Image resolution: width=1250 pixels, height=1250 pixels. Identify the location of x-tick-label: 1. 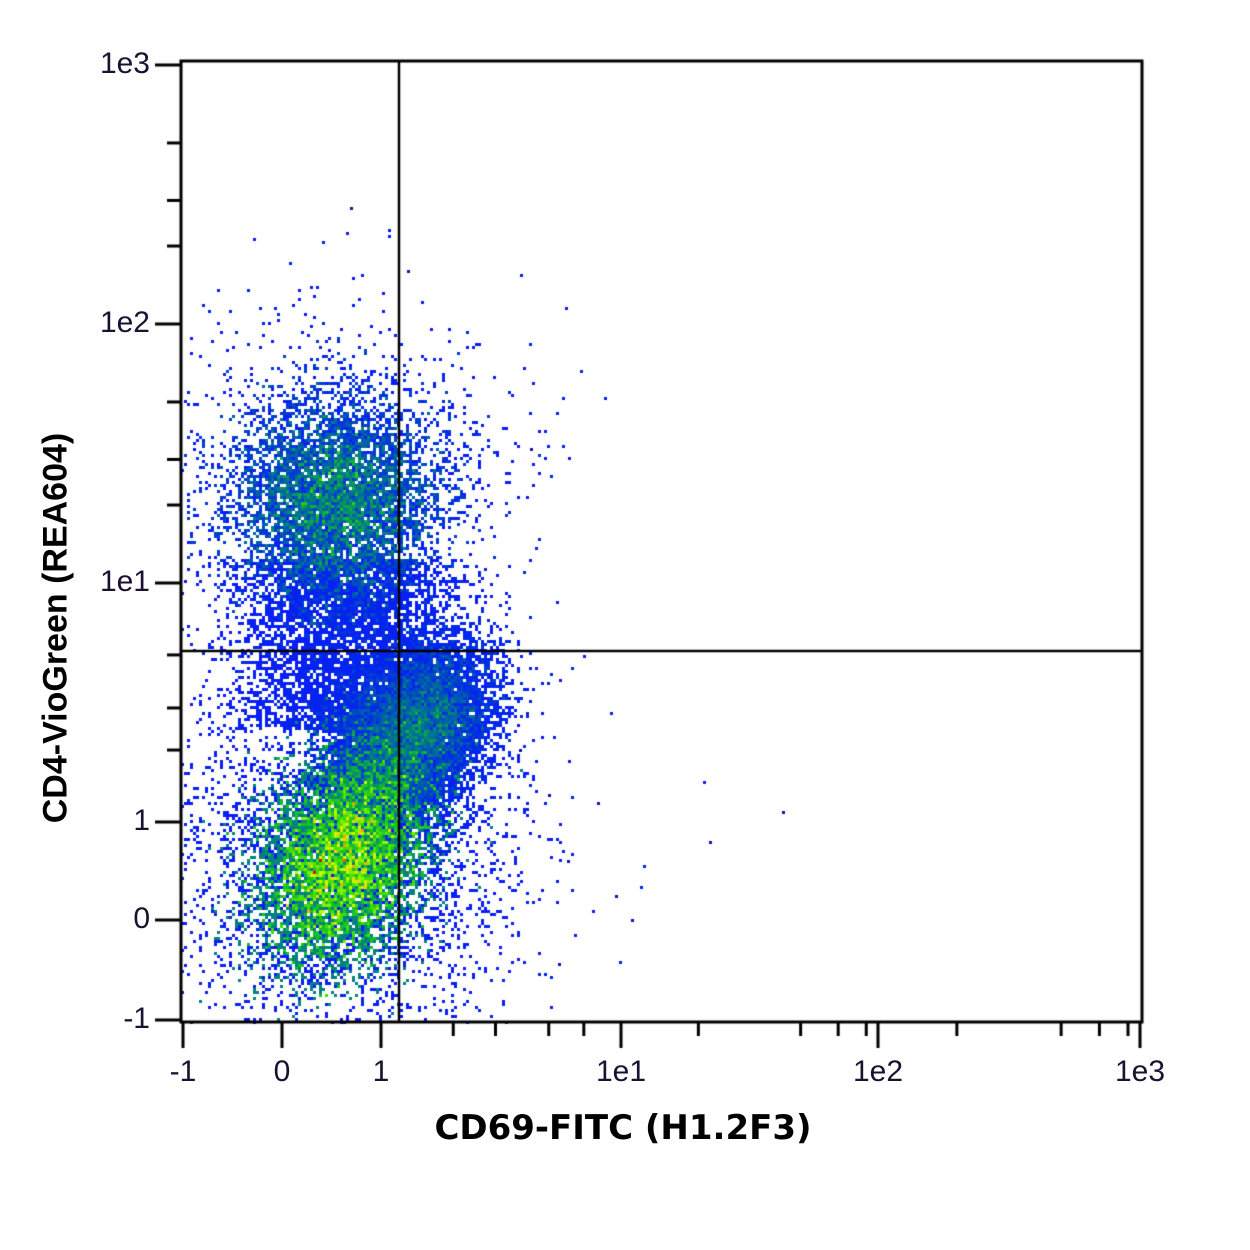
(381, 1071).